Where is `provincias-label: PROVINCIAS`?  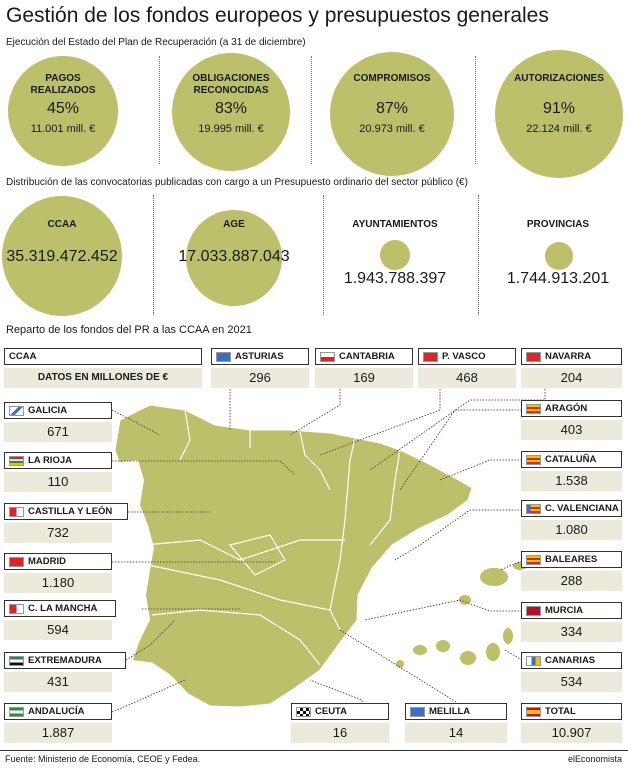
provincias-label: PROVINCIAS is located at coordinates (558, 224).